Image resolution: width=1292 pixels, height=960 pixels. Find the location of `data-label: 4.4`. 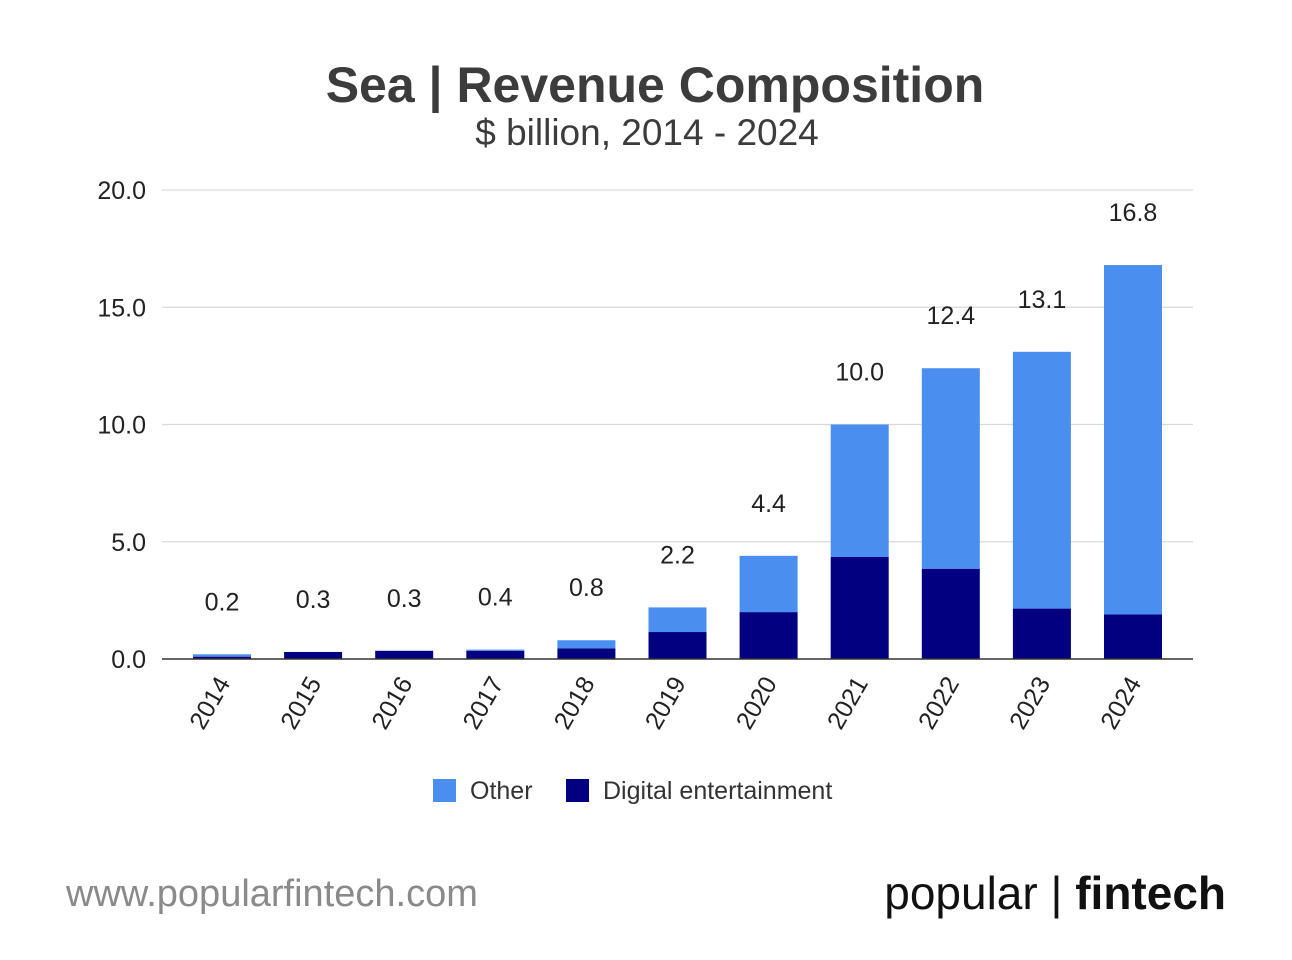

data-label: 4.4 is located at coordinates (768, 504).